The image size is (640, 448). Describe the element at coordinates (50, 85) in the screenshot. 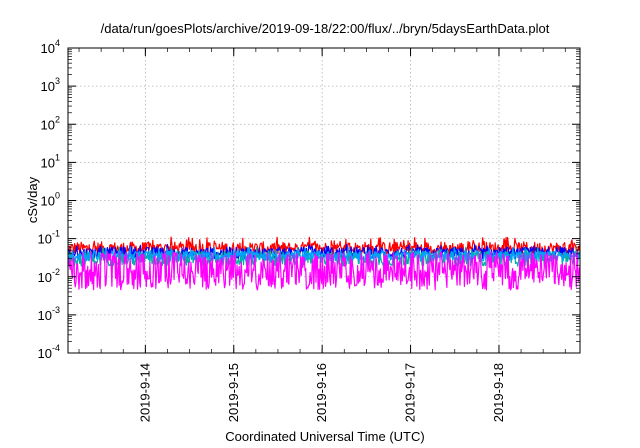

I see `y-tick-label: 10³` at that location.